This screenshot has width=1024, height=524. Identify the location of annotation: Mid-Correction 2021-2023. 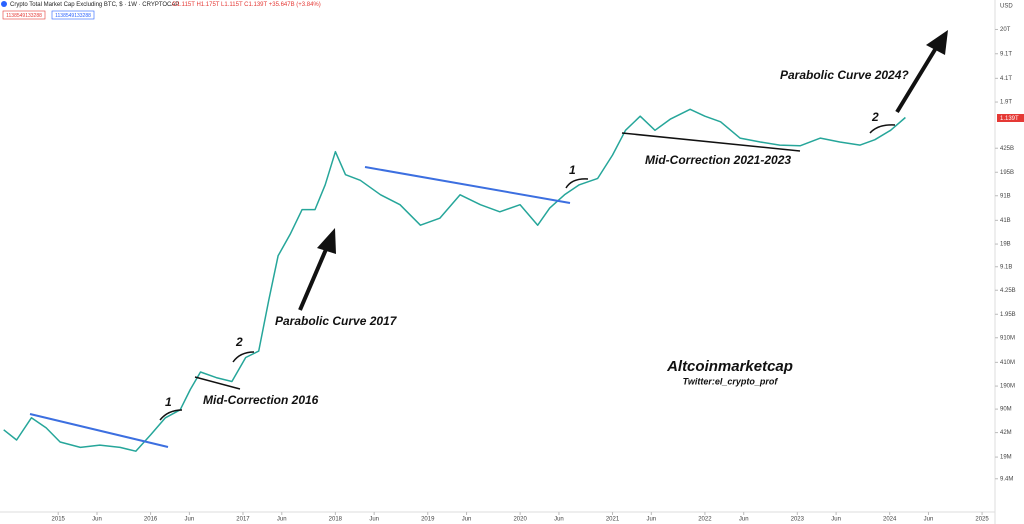
(718, 160).